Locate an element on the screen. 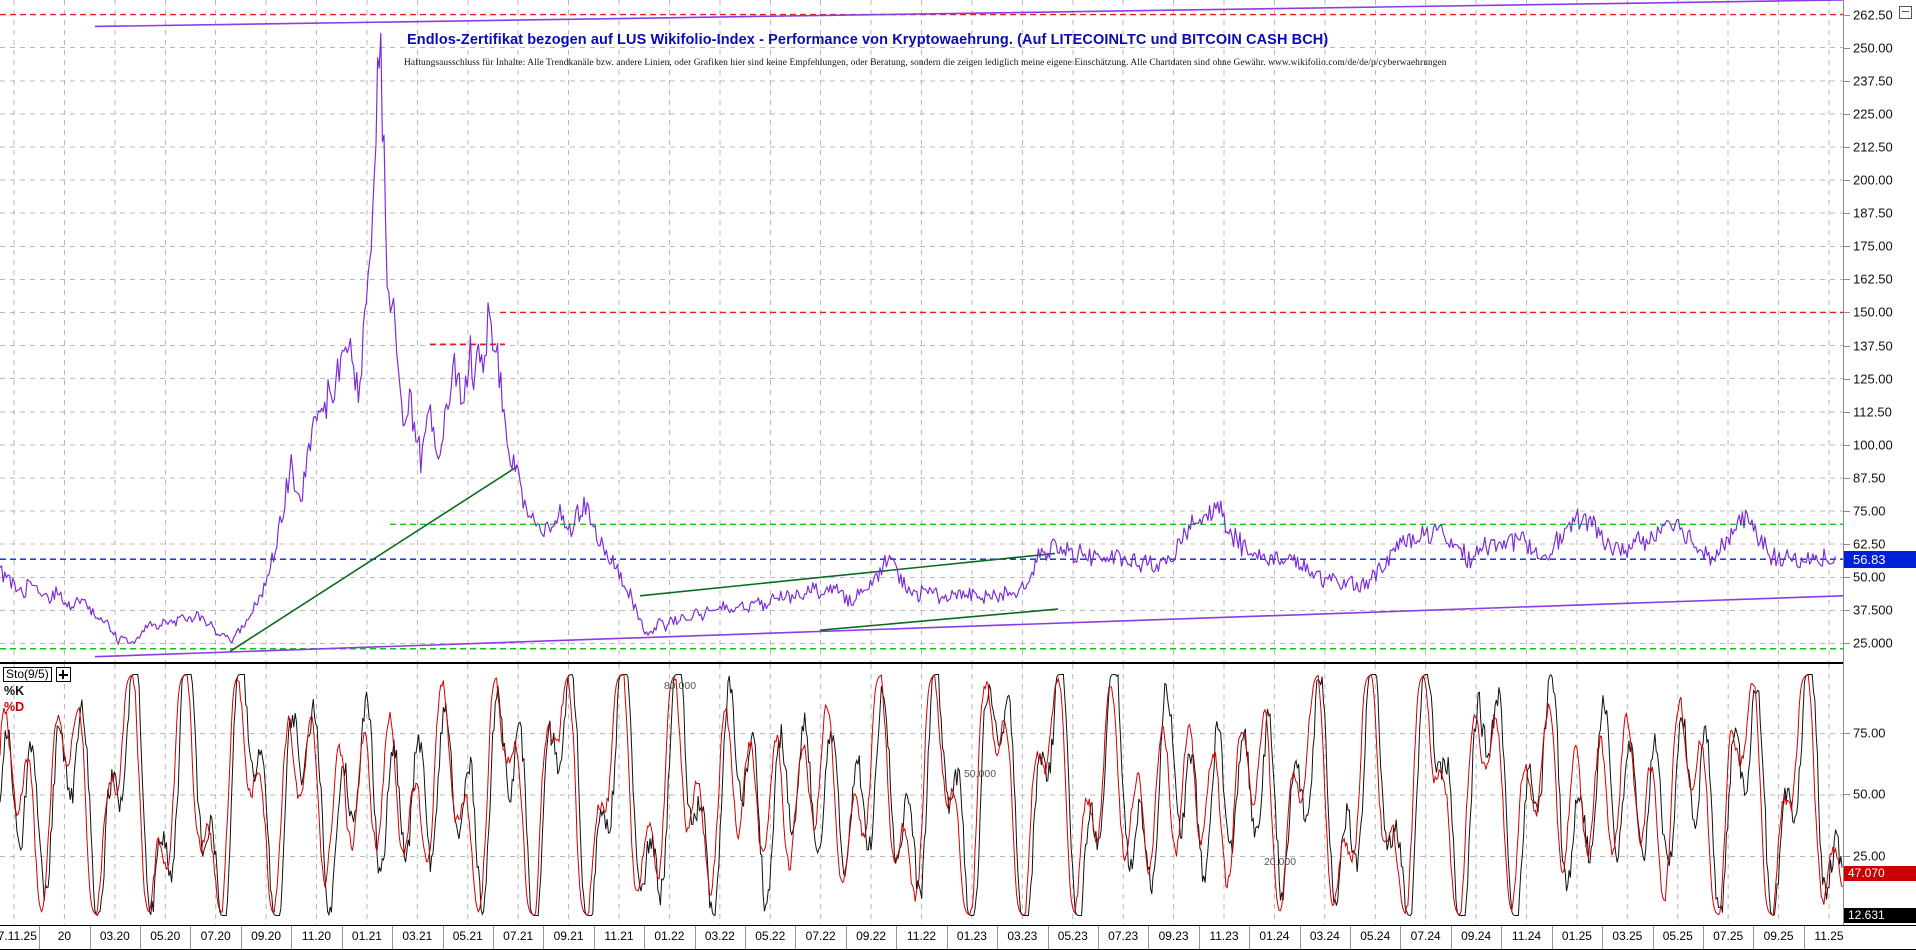  price-axis-label: 100.00 is located at coordinates (1873, 445).